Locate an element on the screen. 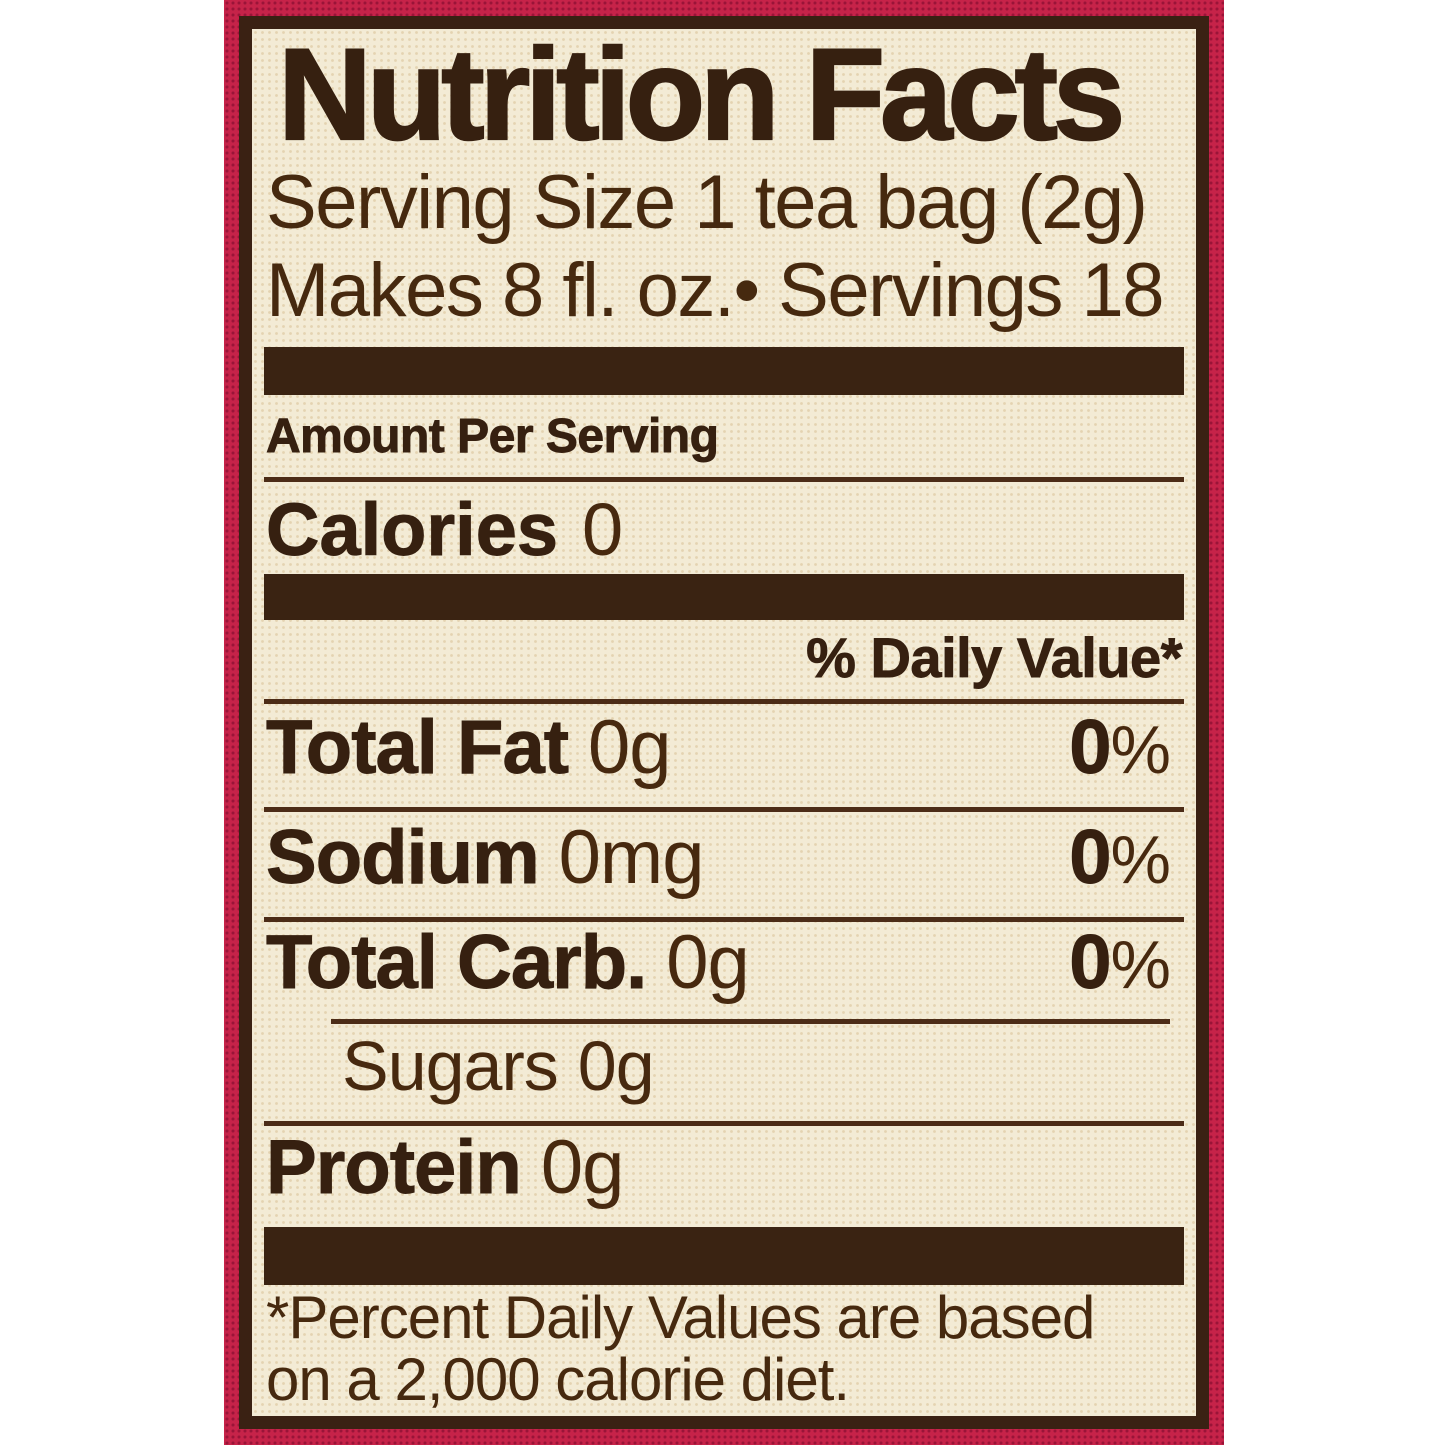  calories-value: 0 is located at coordinates (603, 529).